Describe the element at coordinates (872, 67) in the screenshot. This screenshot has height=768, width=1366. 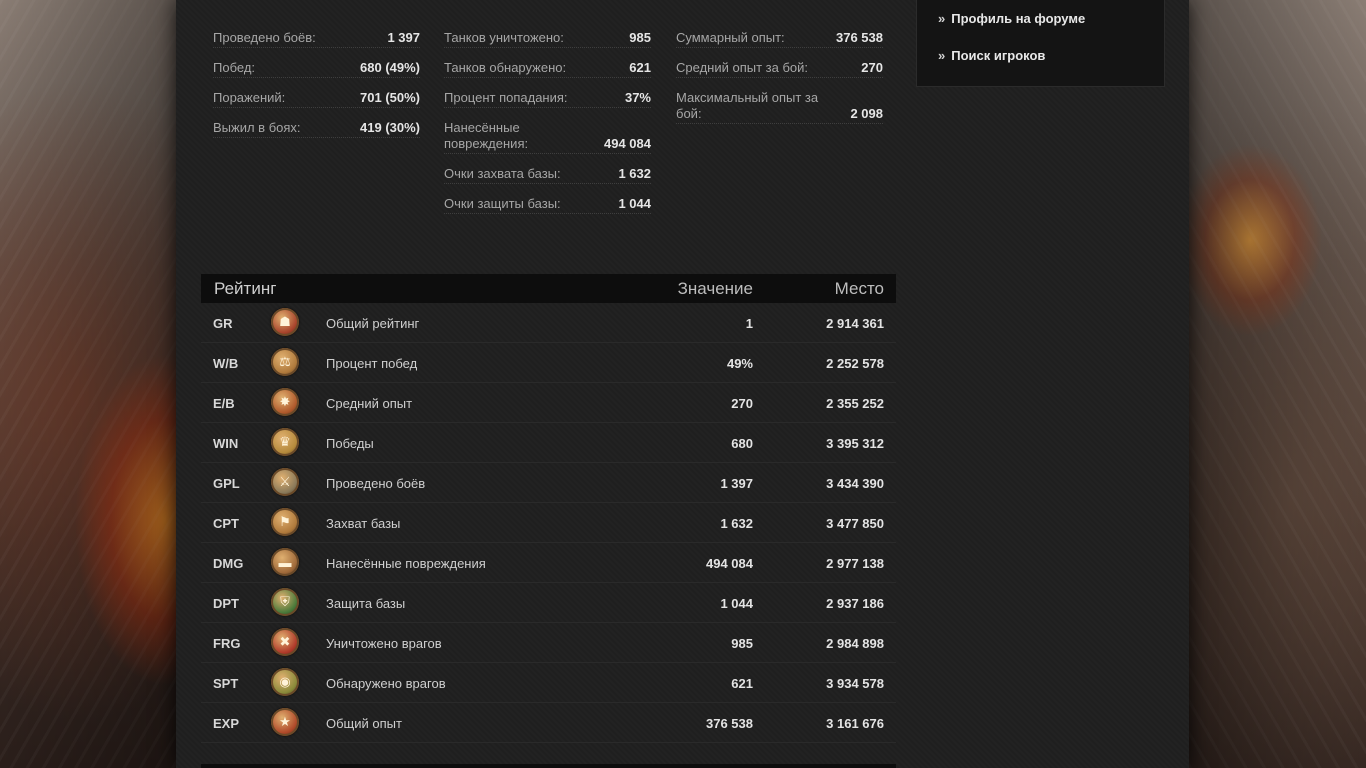
I see `stat-value: 270` at that location.